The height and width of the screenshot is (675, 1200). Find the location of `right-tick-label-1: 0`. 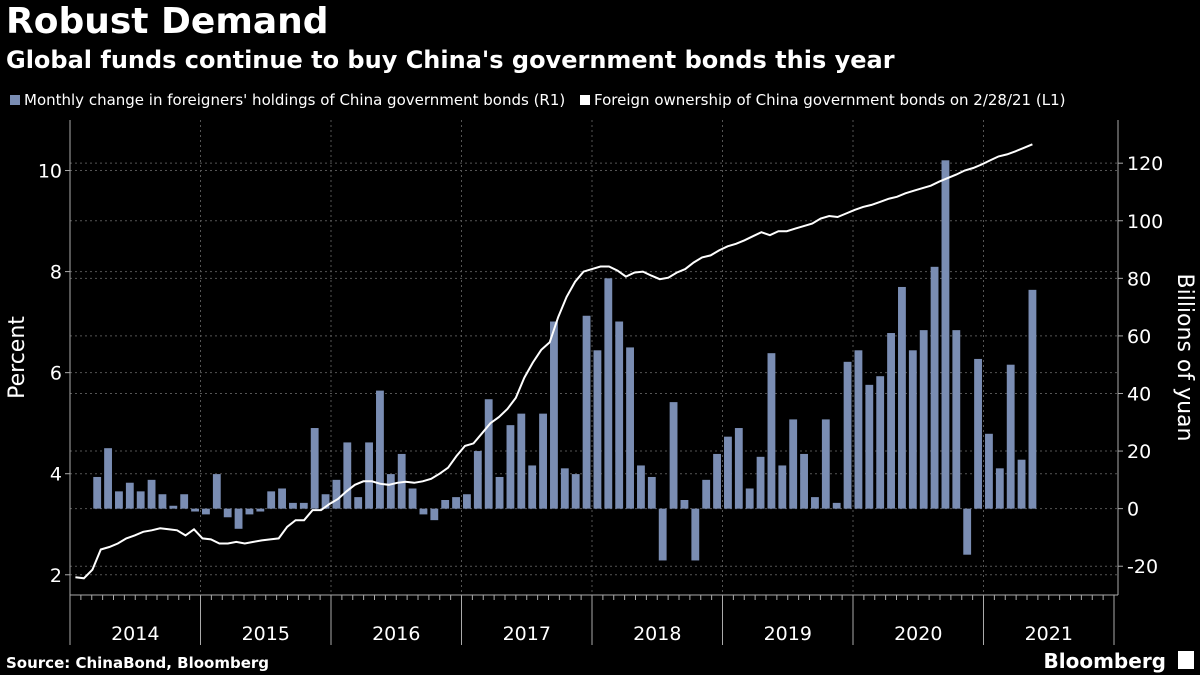

right-tick-label-1: 0 is located at coordinates (1133, 510).